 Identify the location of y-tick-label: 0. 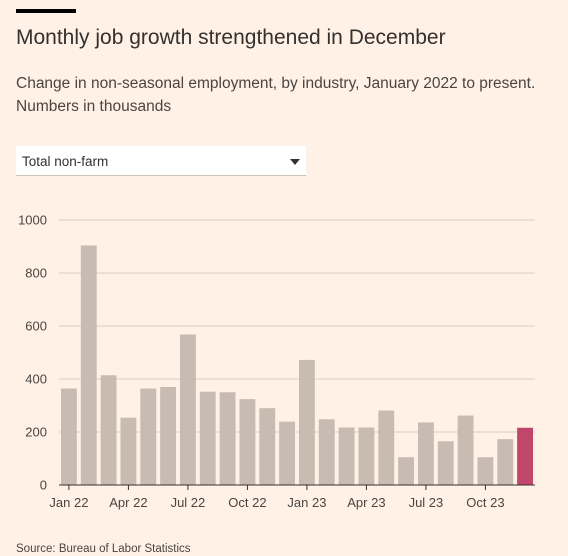
(43, 485).